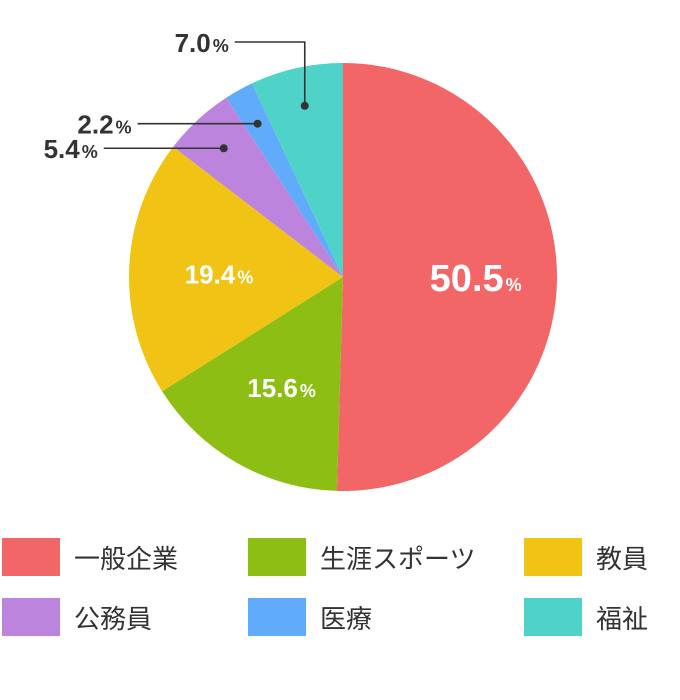 The width and height of the screenshot is (680, 700). Describe the element at coordinates (193, 43) in the screenshot. I see `slice-value: 7.0` at that location.